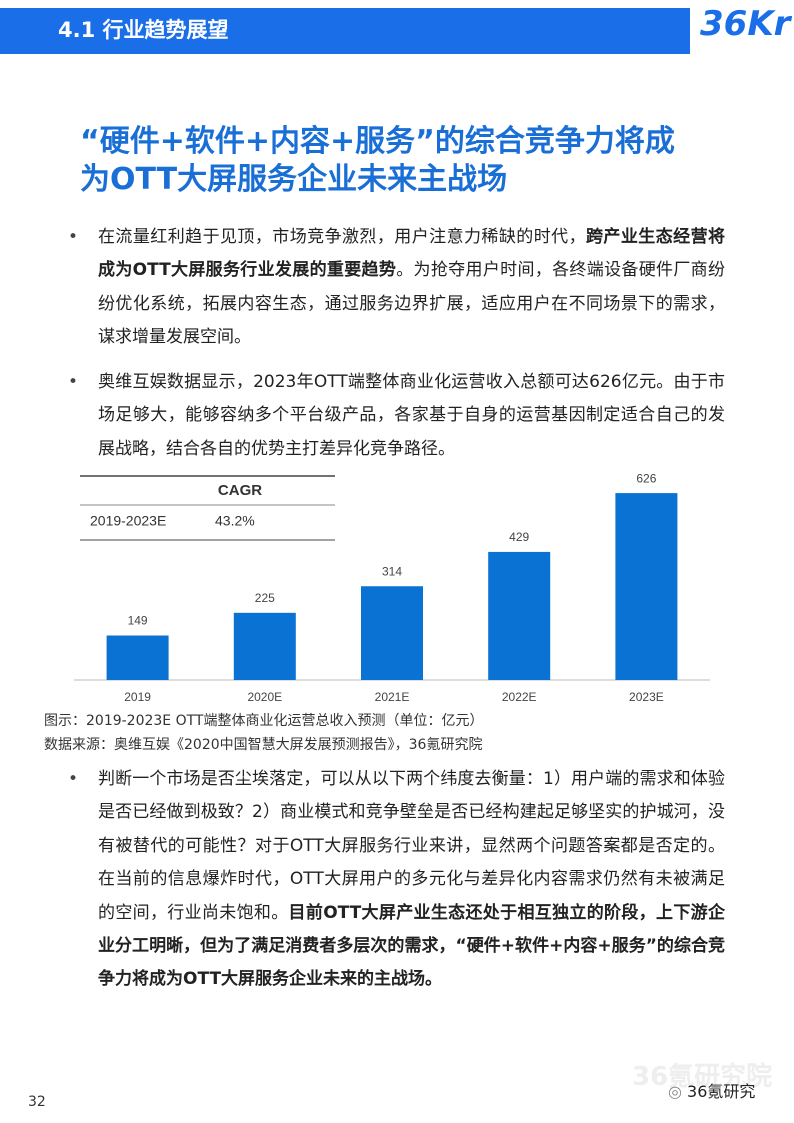 This screenshot has height=1123, width=794. I want to click on value-label: 429, so click(519, 537).